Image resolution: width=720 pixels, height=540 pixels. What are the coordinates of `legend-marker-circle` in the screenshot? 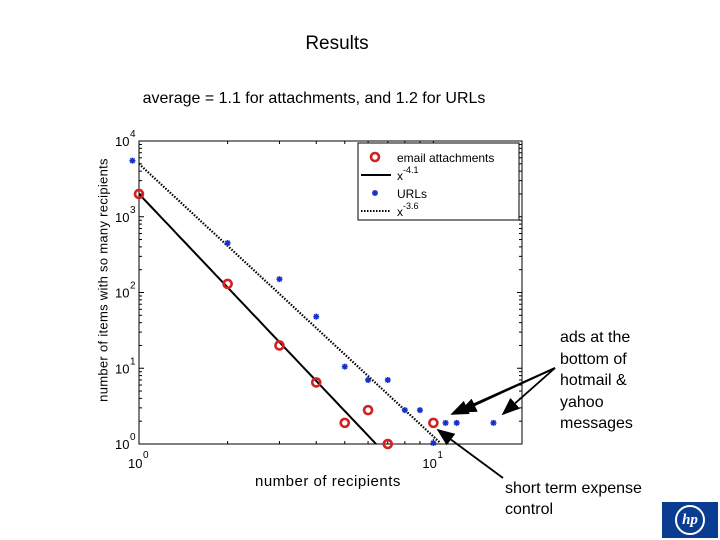 It's located at (375, 157).